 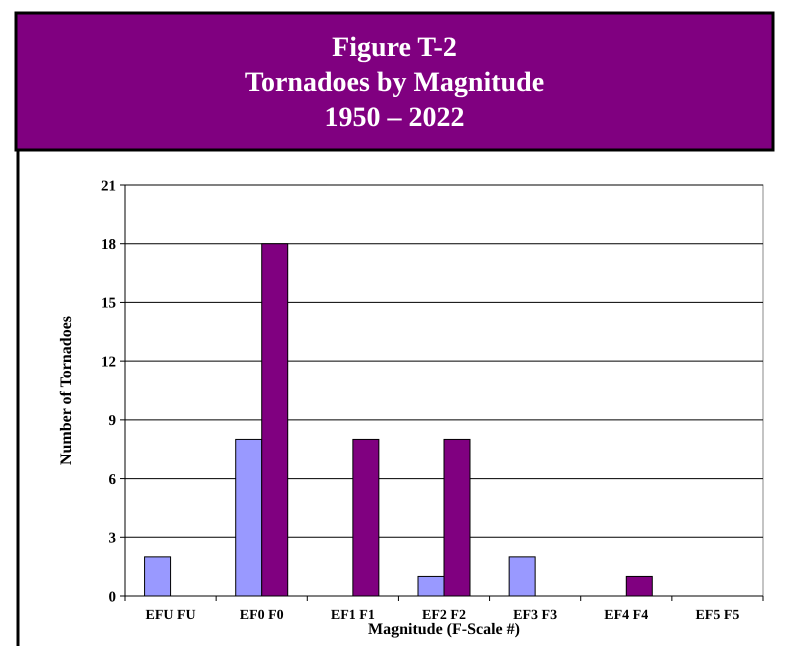 I want to click on y-tick-label: 6, so click(x=112, y=480).